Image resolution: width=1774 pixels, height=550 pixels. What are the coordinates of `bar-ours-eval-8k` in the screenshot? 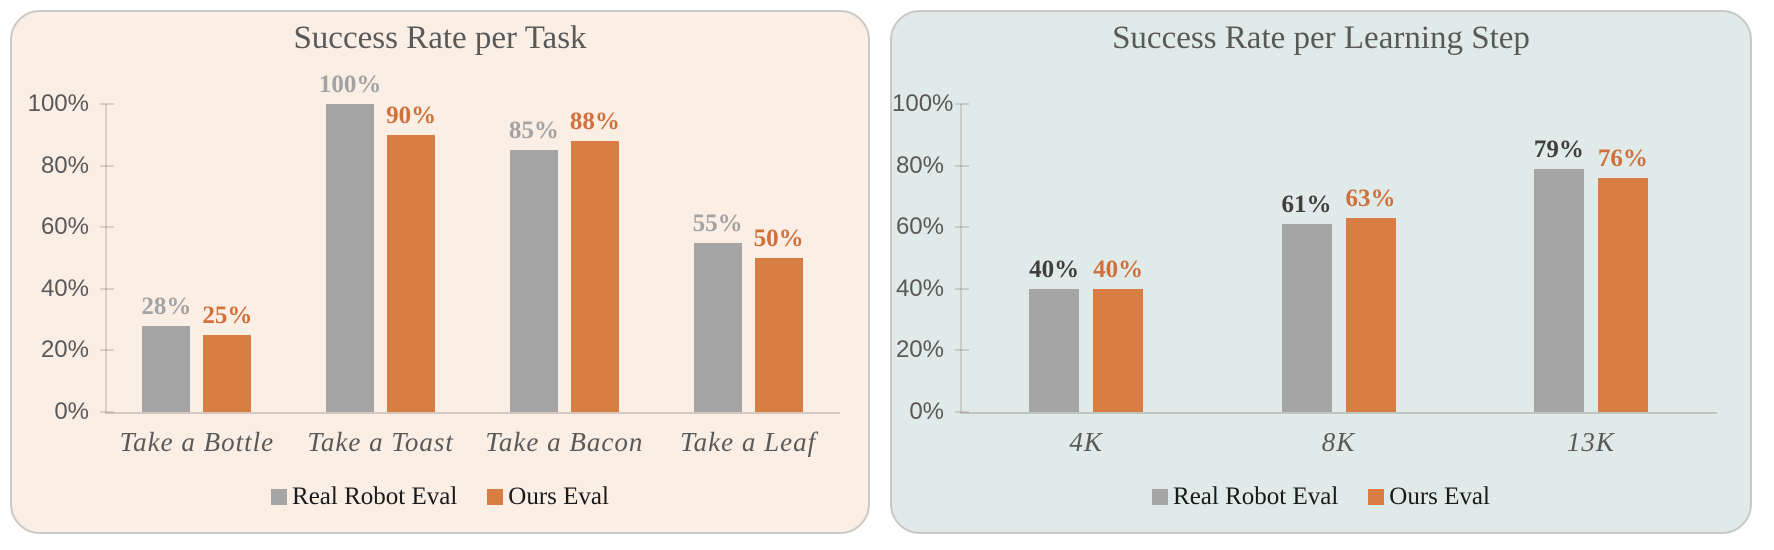 It's located at (1370, 314).